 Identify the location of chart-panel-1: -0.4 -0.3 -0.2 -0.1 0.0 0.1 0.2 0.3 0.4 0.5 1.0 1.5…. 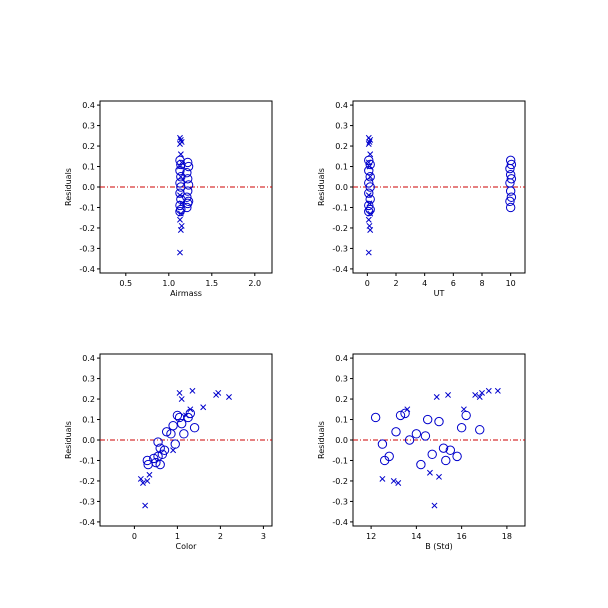
(168, 199).